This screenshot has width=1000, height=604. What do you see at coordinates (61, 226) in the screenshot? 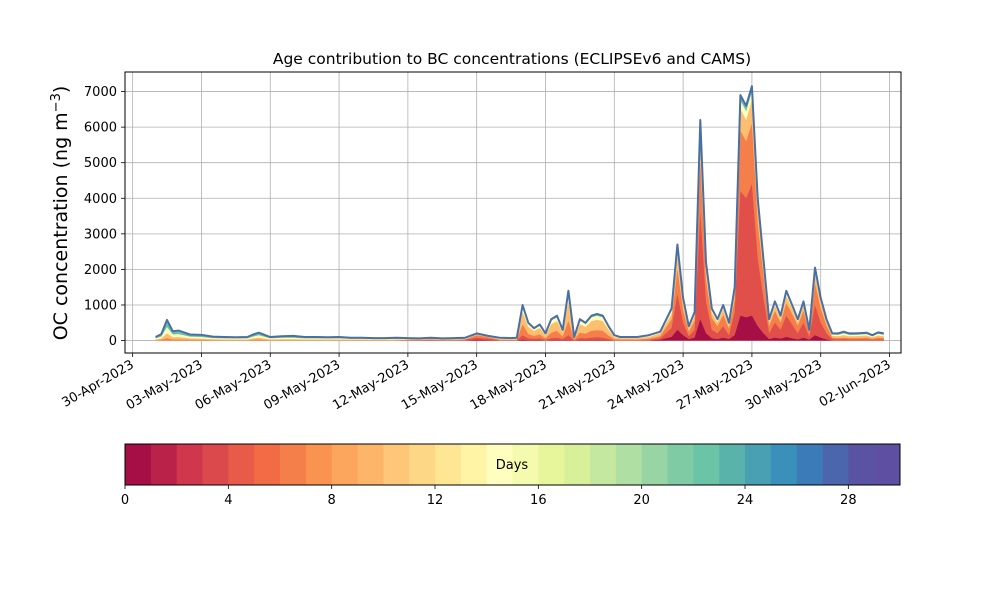
I see `y-axis-label-text: OC concentration (ng m` at bounding box center [61, 226].